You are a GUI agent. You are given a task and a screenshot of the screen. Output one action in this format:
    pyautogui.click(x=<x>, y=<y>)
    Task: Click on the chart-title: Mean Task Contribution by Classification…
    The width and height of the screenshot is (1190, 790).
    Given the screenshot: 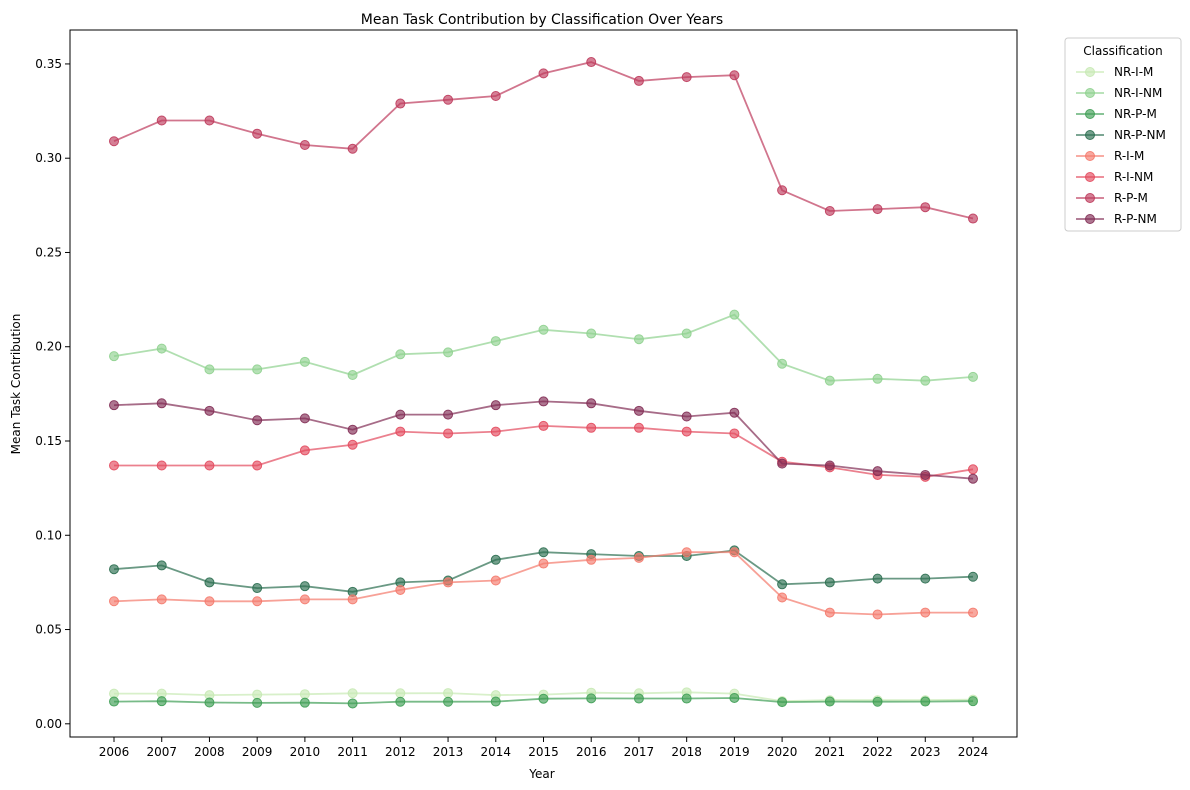 What is the action you would take?
    pyautogui.click(x=542, y=20)
    